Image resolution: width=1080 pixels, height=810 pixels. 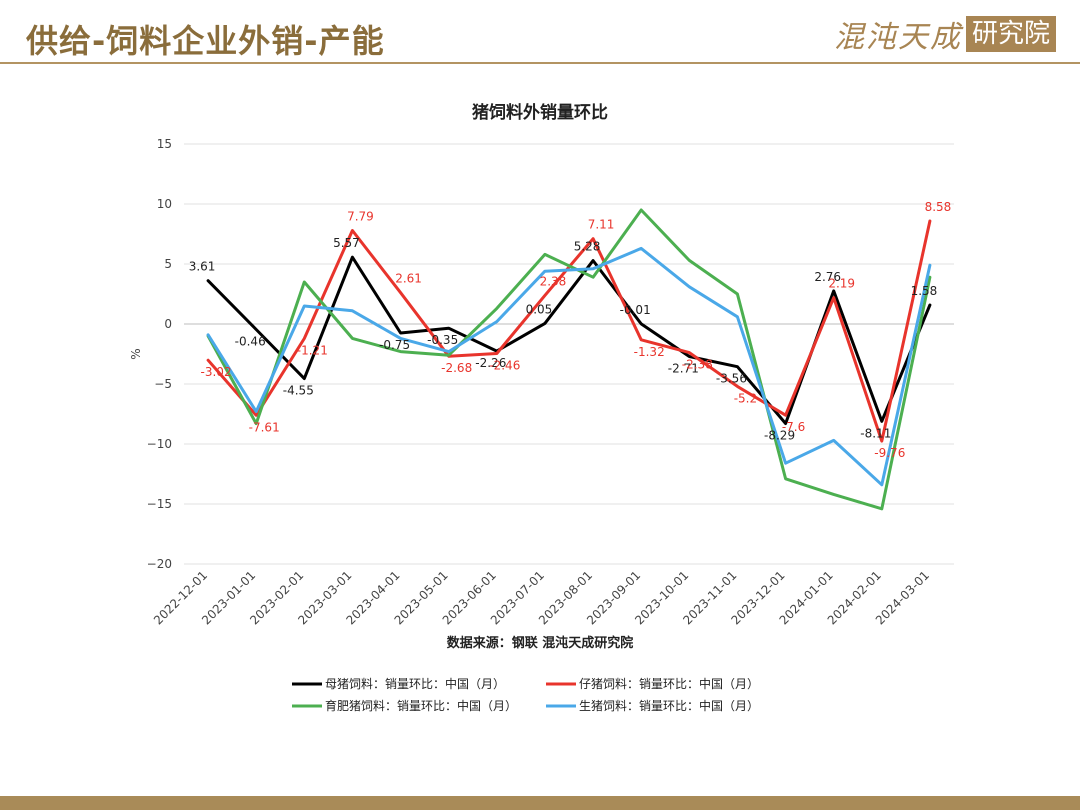 What do you see at coordinates (779, 435) in the screenshot?
I see `data-label: -8.29` at bounding box center [779, 435].